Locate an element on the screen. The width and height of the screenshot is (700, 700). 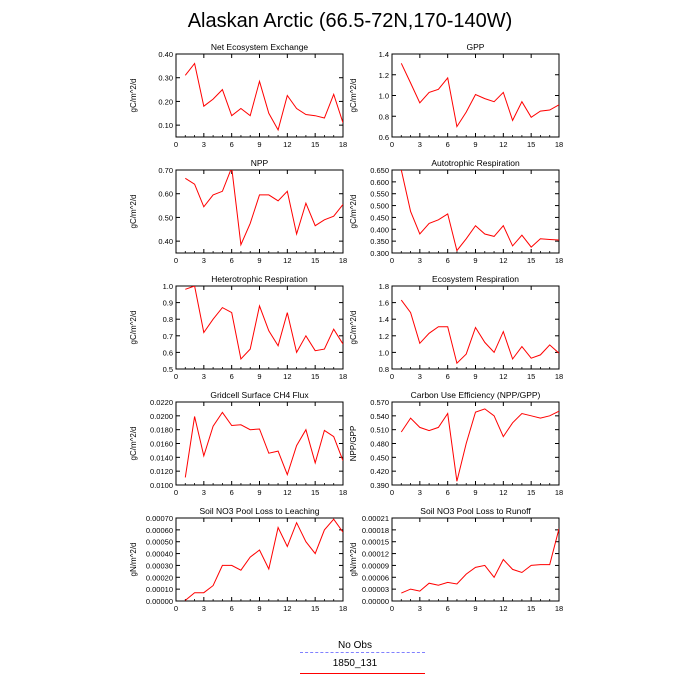
y-tick-label: 0.00040 is located at coordinates (159, 554).